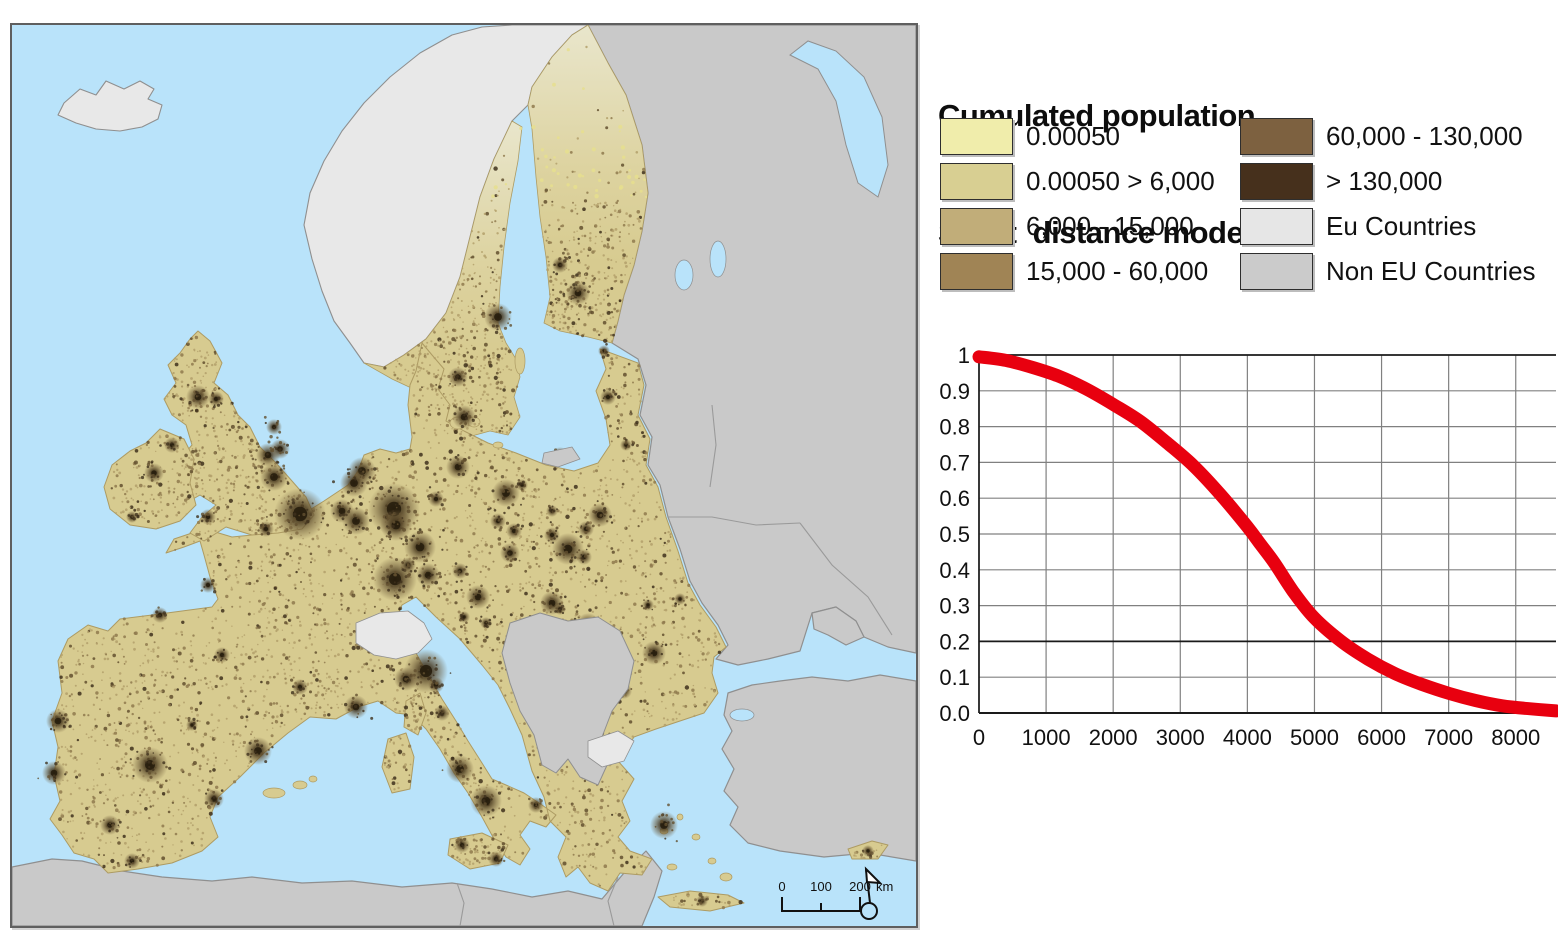  What do you see at coordinates (979, 737) in the screenshot?
I see `x-tick-label: 0` at bounding box center [979, 737].